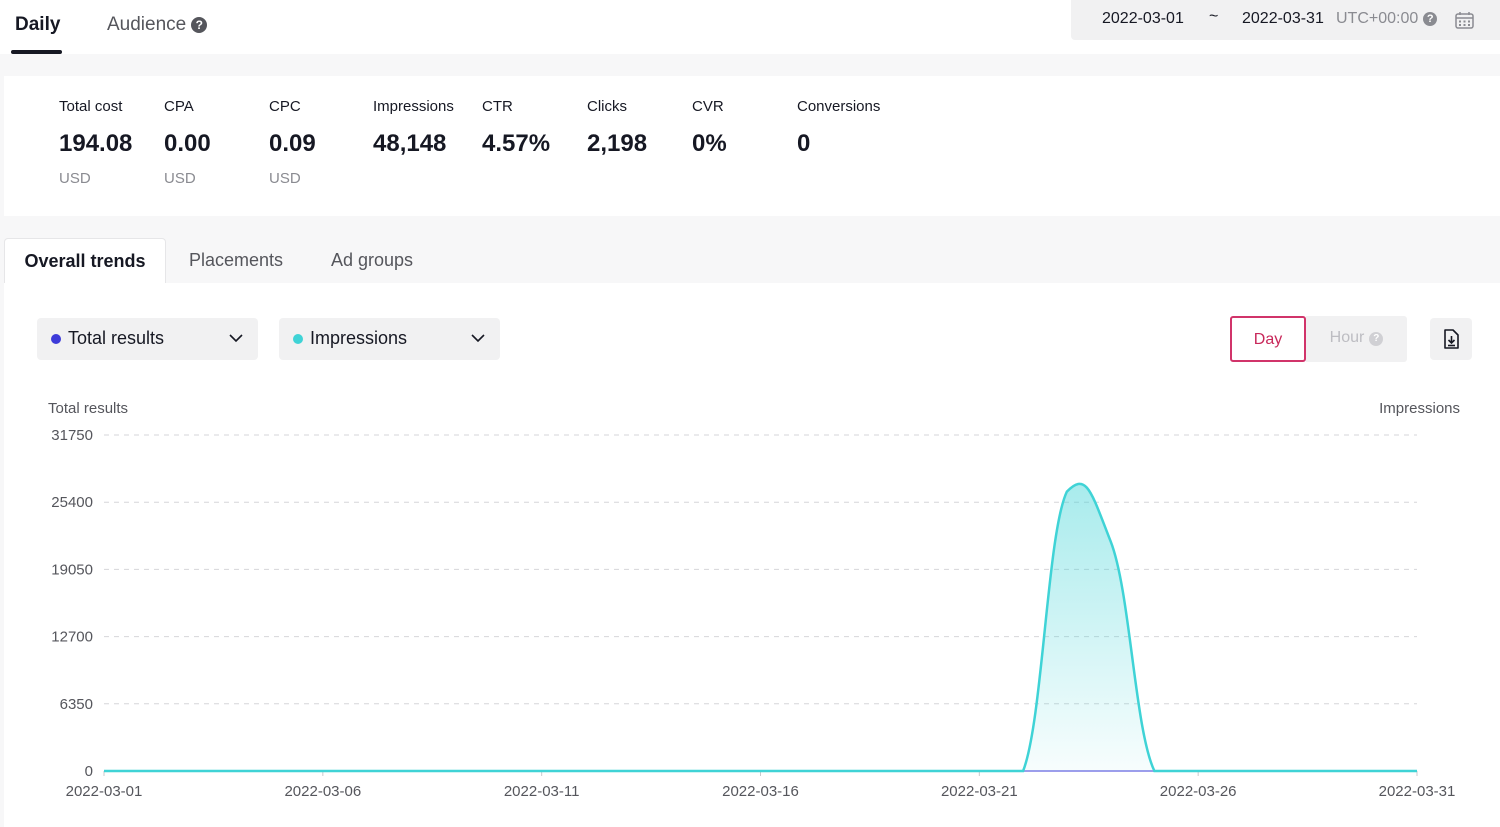  I want to click on x-tick-label: 2022-03-01, so click(104, 791).